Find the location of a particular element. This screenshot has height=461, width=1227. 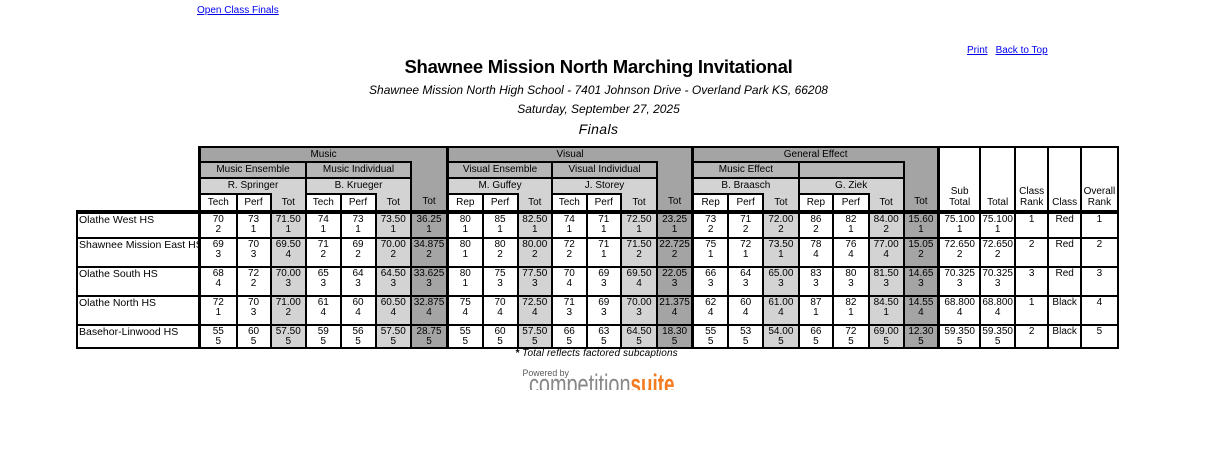

svg-text: suite is located at coordinates (652, 381).